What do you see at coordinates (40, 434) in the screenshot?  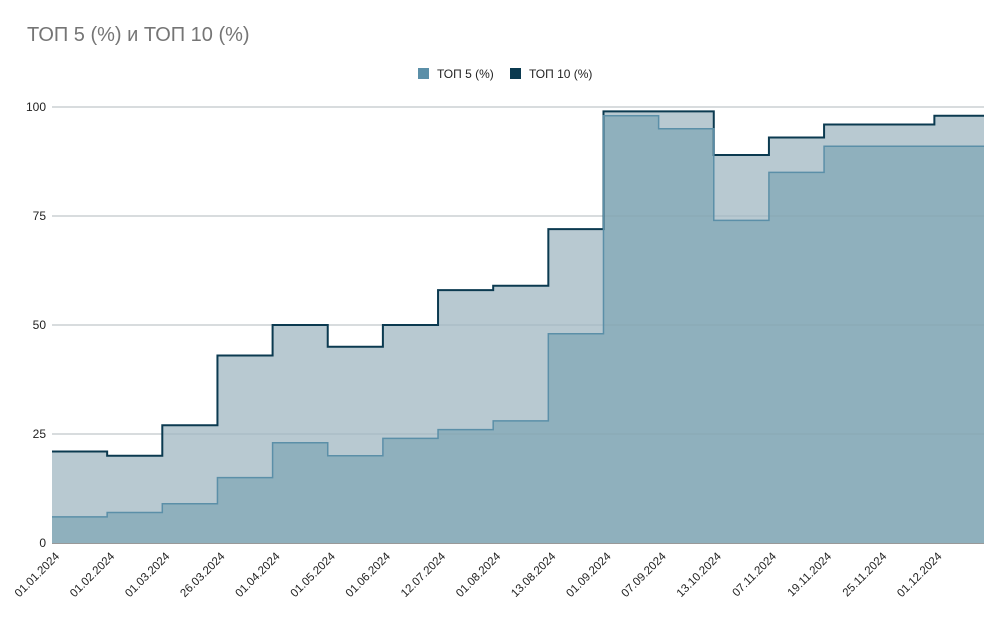 I see `y-tick-label: 25` at bounding box center [40, 434].